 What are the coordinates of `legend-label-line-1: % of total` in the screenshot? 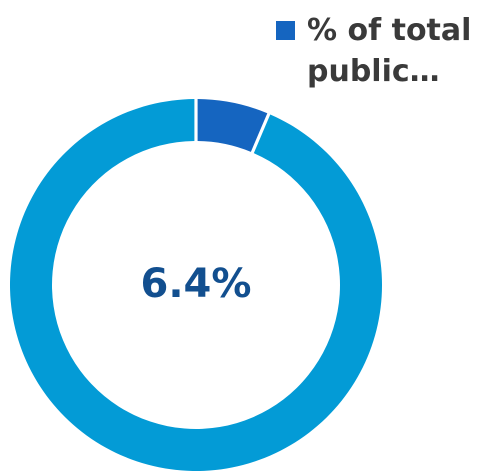 It's located at (389, 30).